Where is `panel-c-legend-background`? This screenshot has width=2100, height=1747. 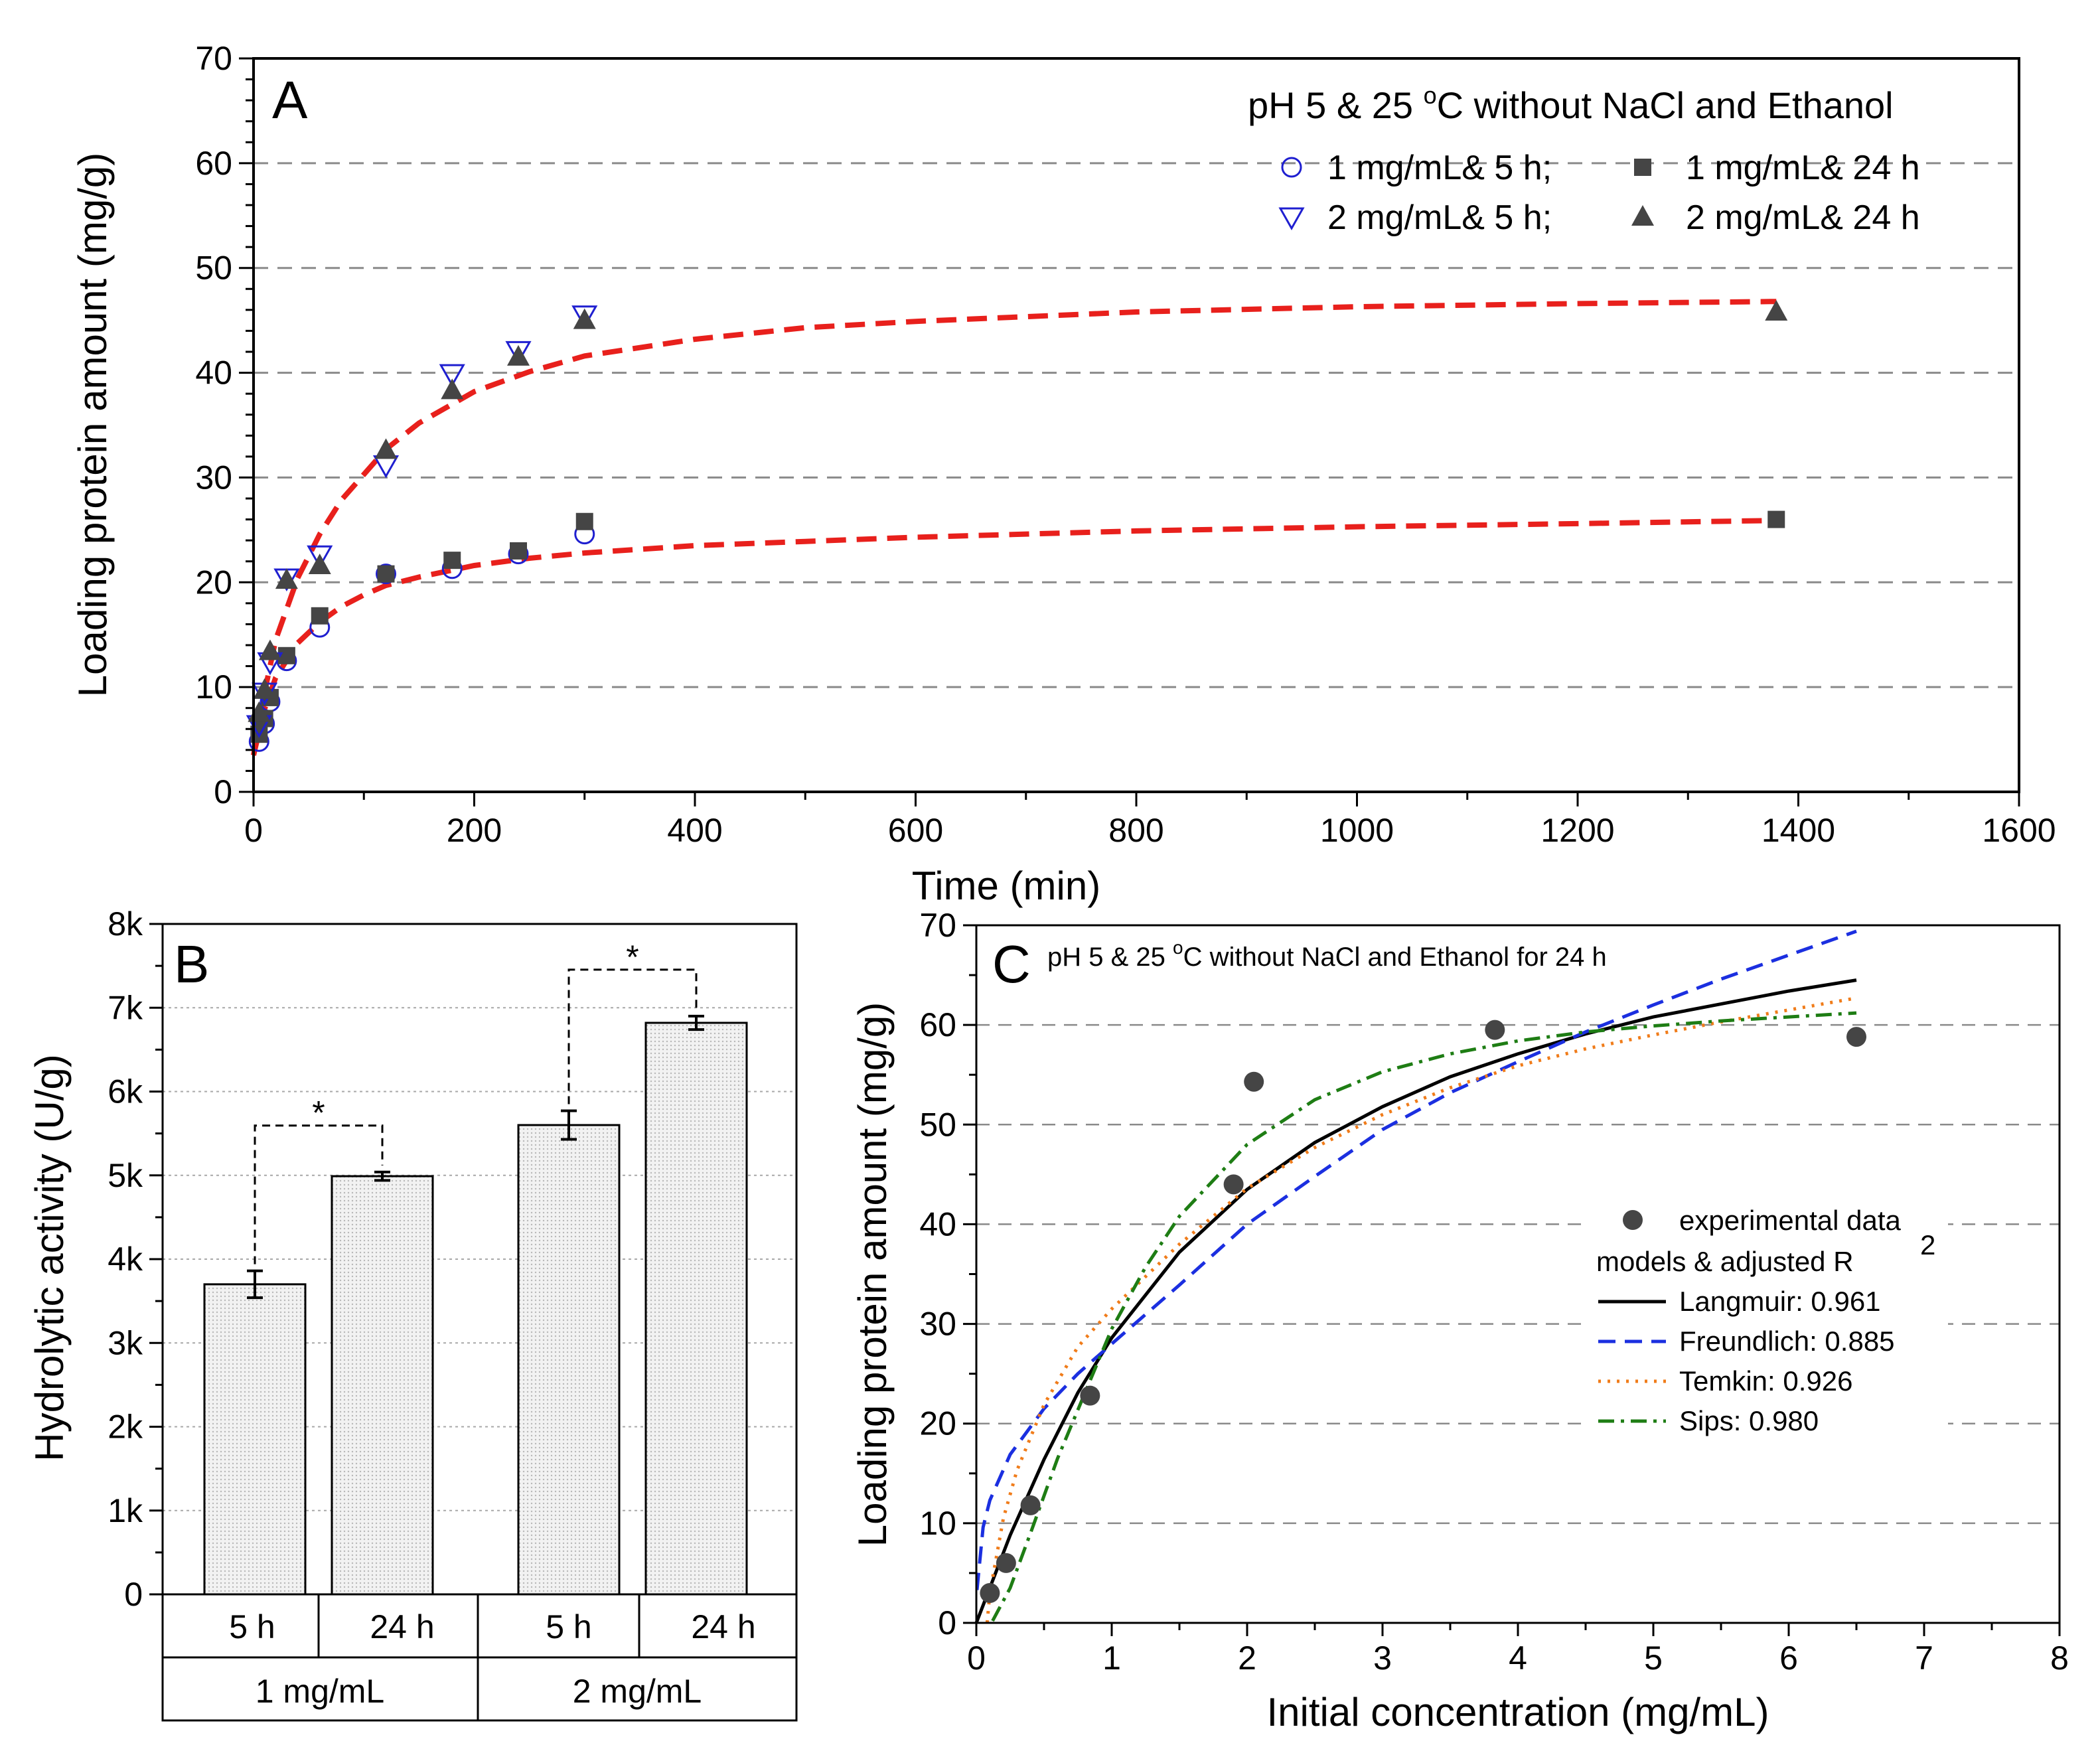
panel-c-legend-background is located at coordinates (1769, 1331).